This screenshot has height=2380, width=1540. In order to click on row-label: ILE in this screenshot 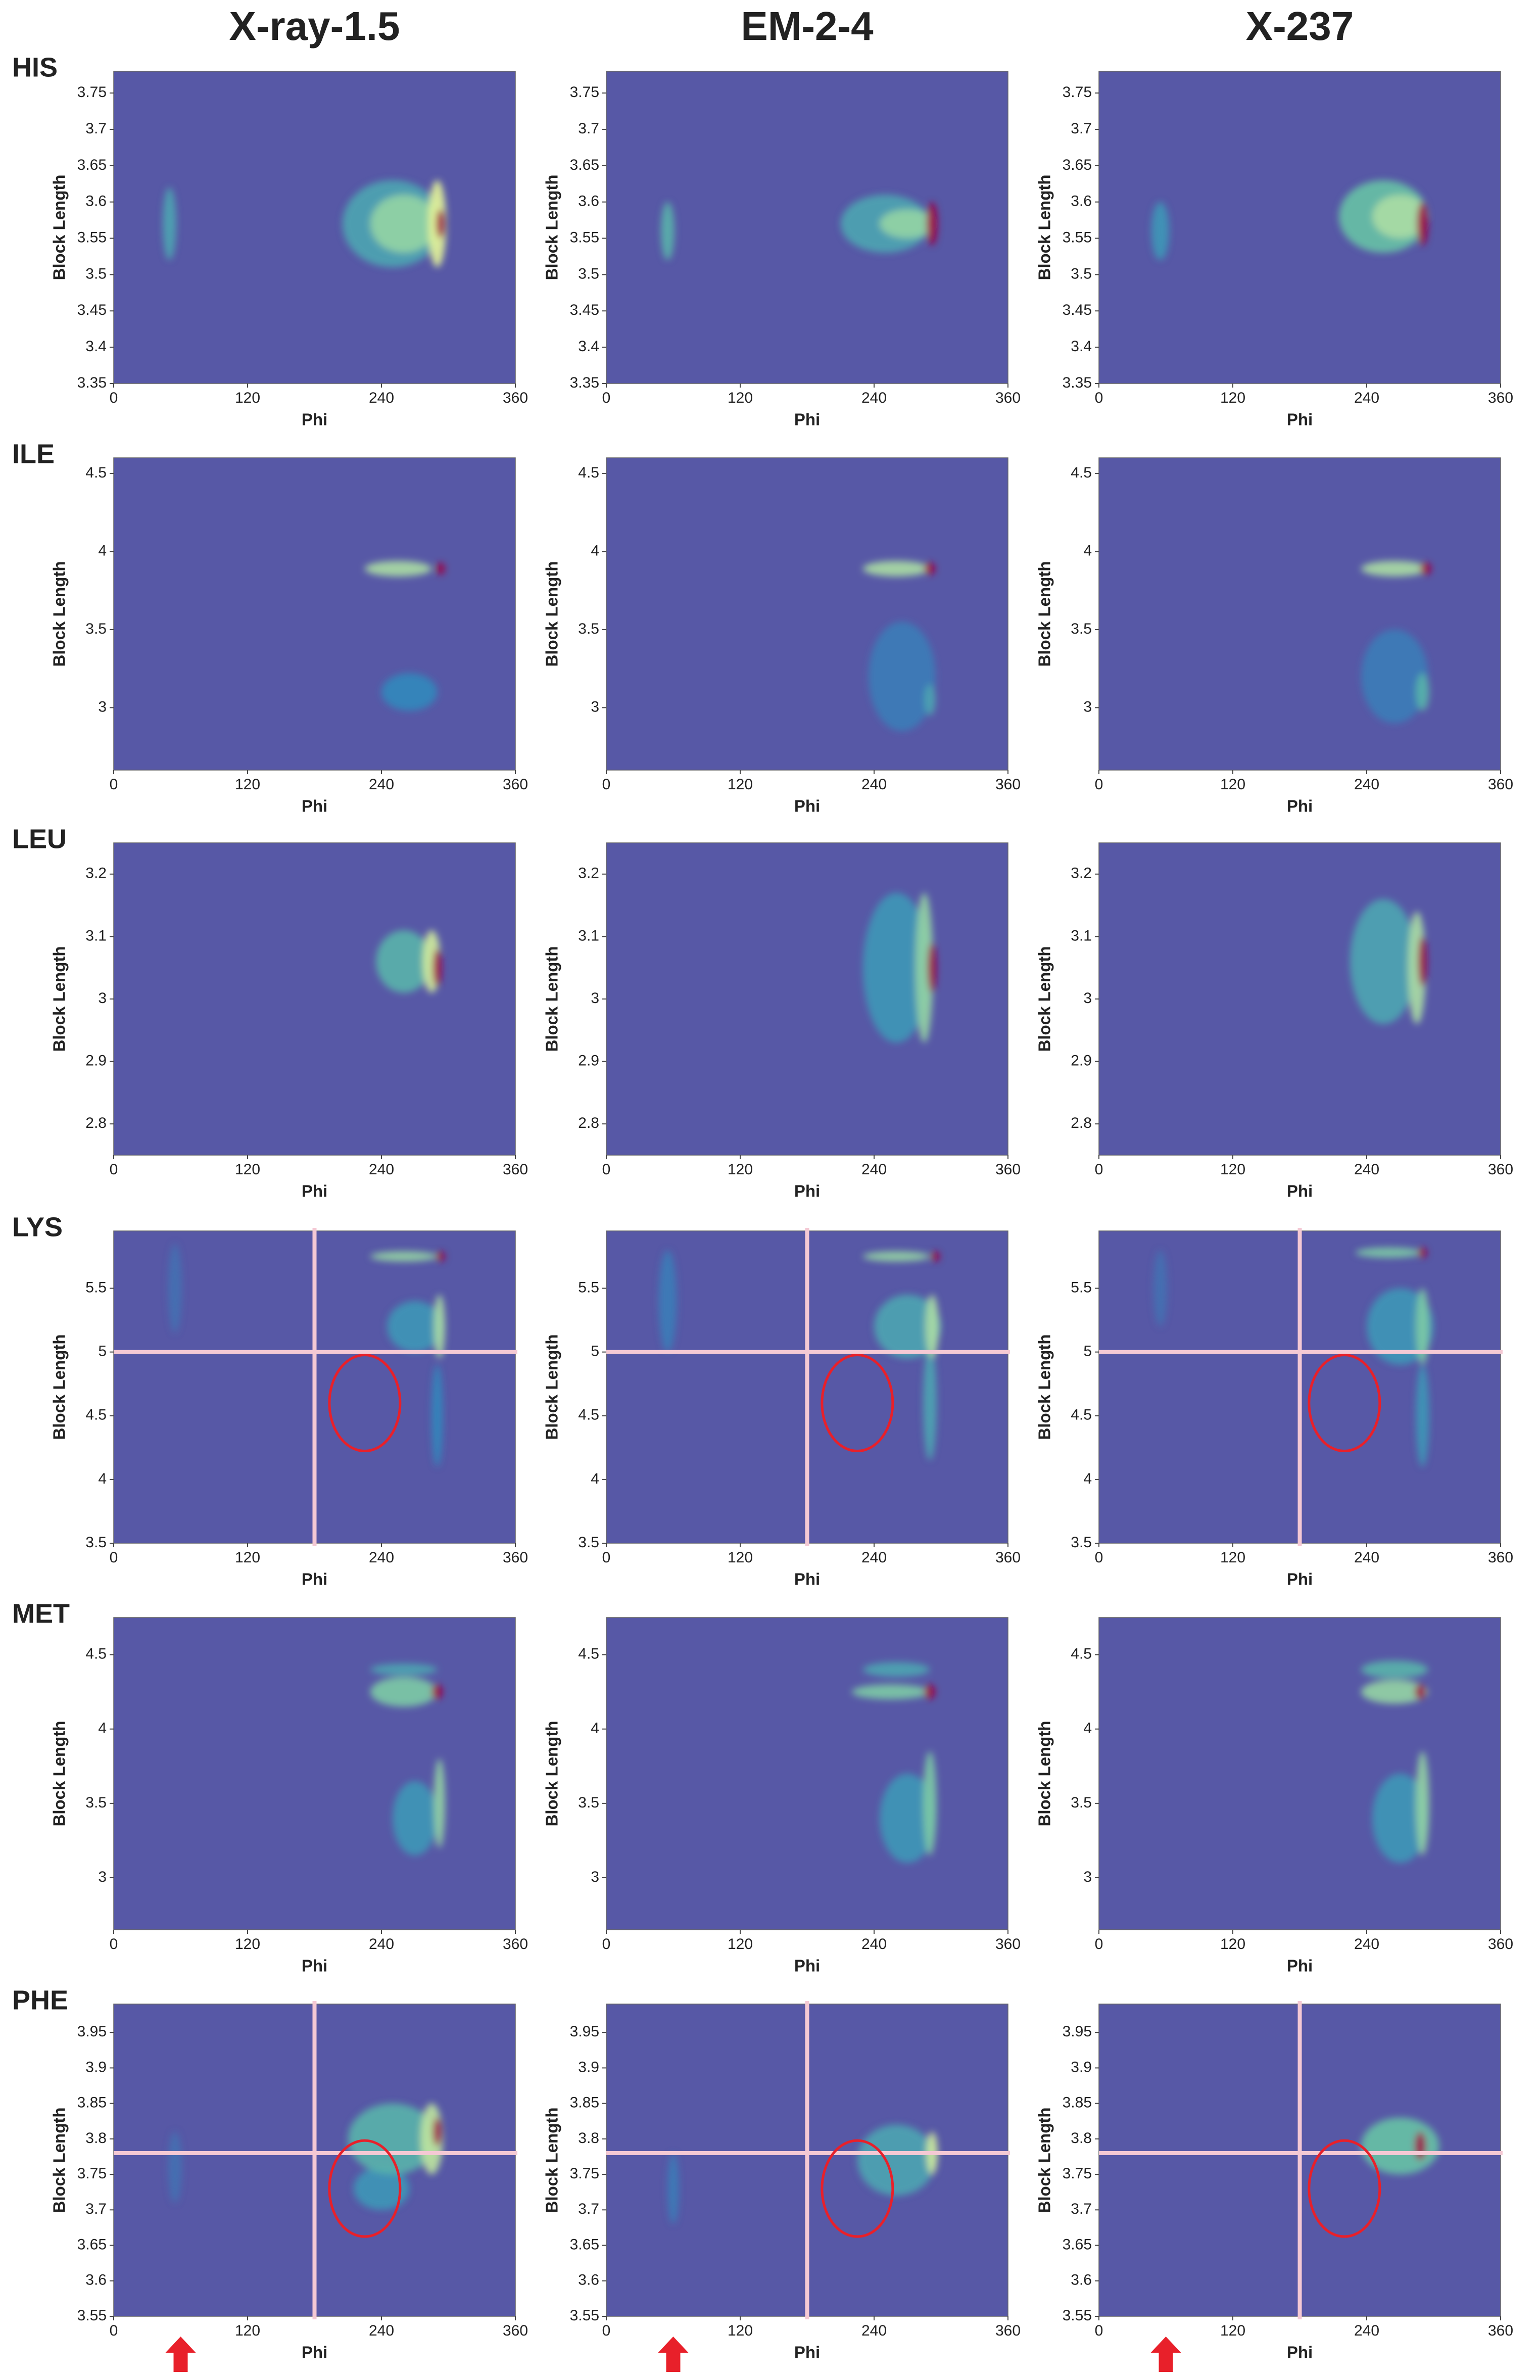, I will do `click(34, 454)`.